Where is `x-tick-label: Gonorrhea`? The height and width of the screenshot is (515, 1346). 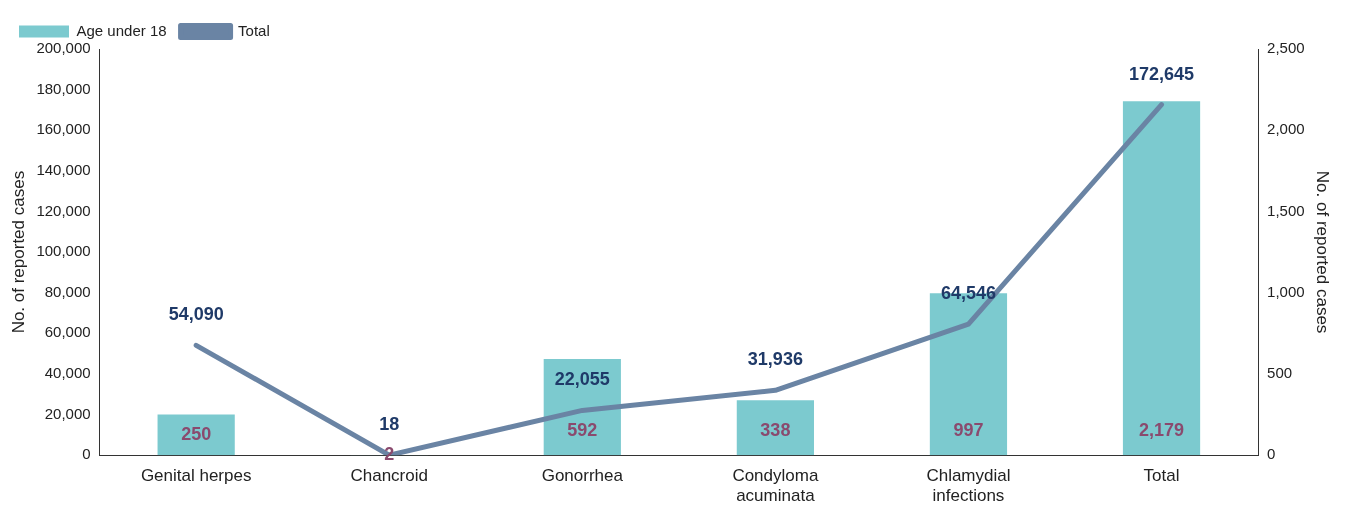
x-tick-label: Gonorrhea is located at coordinates (582, 476).